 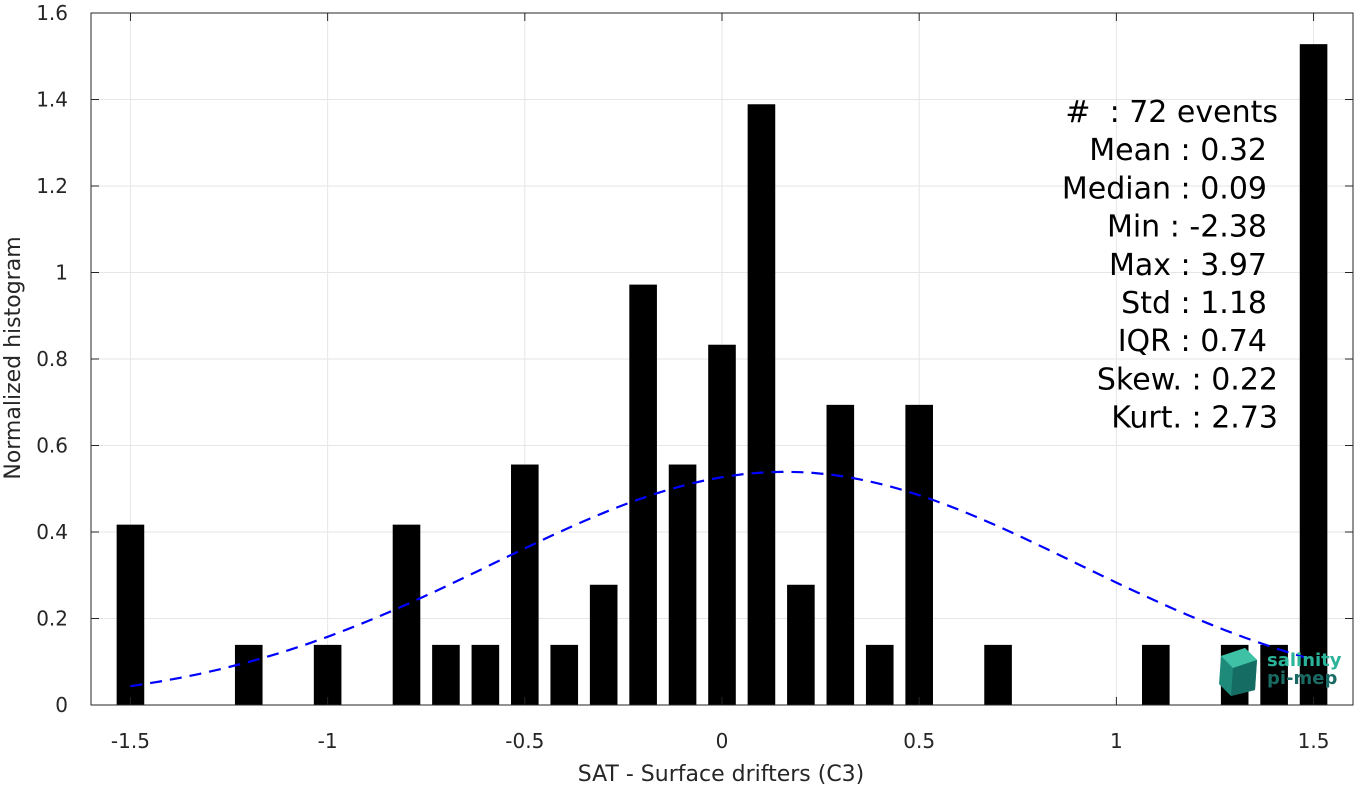 I want to click on stats-line: Skew. : 0.22, so click(x=1187, y=379).